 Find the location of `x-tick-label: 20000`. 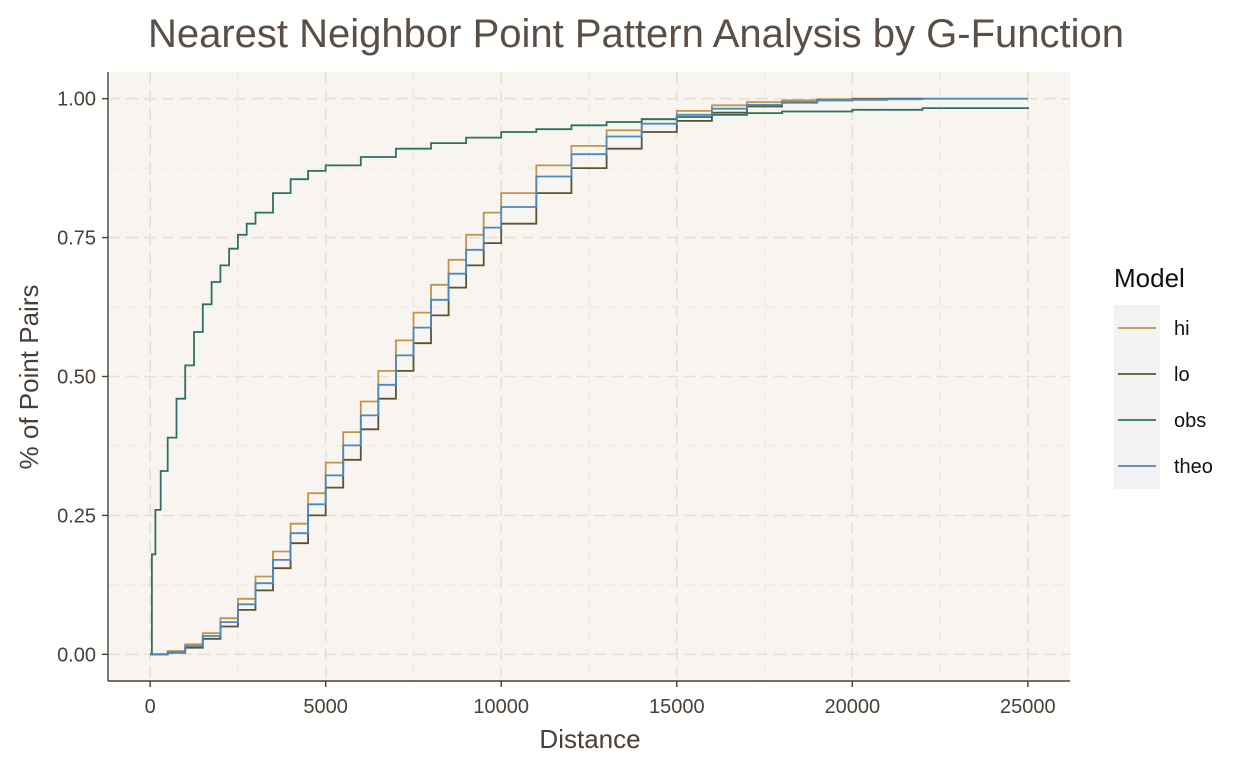

x-tick-label: 20000 is located at coordinates (853, 707).